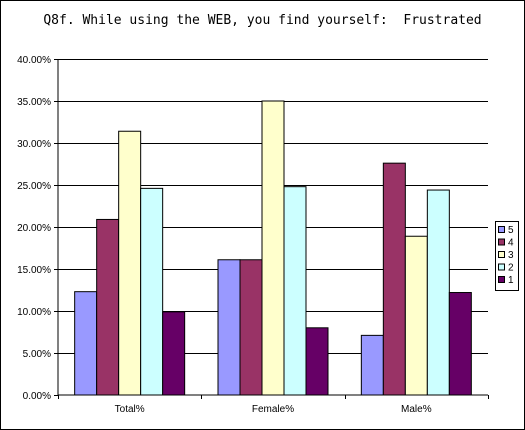 The height and width of the screenshot is (430, 525). Describe the element at coordinates (507, 256) in the screenshot. I see `legend: 5 43 21` at that location.